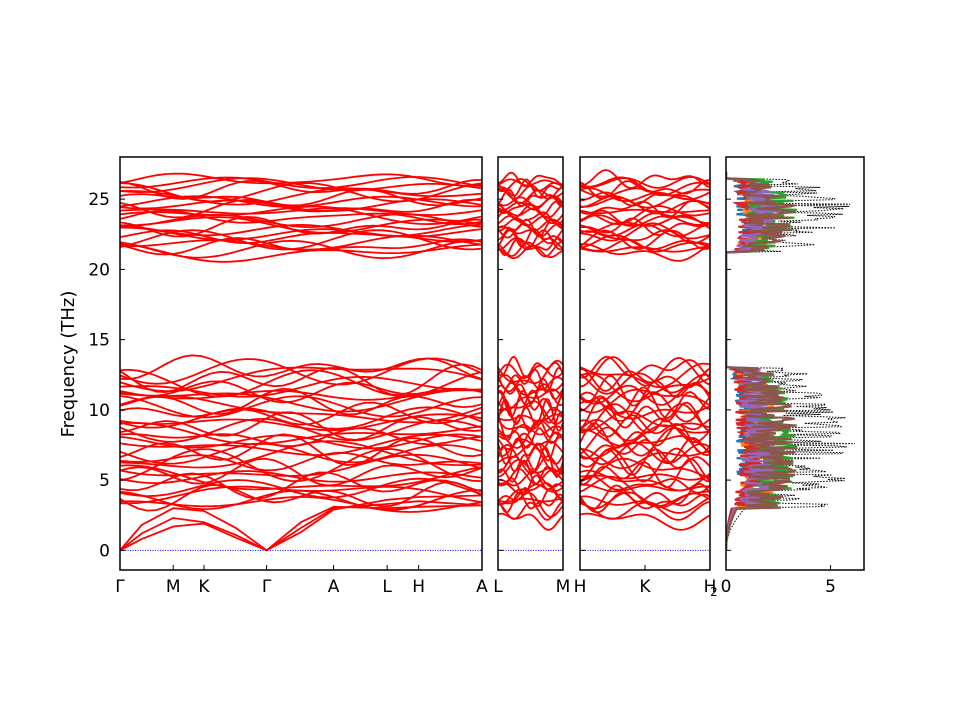  What do you see at coordinates (68, 364) in the screenshot?
I see `y-axis-label: Frequency (THz)` at bounding box center [68, 364].